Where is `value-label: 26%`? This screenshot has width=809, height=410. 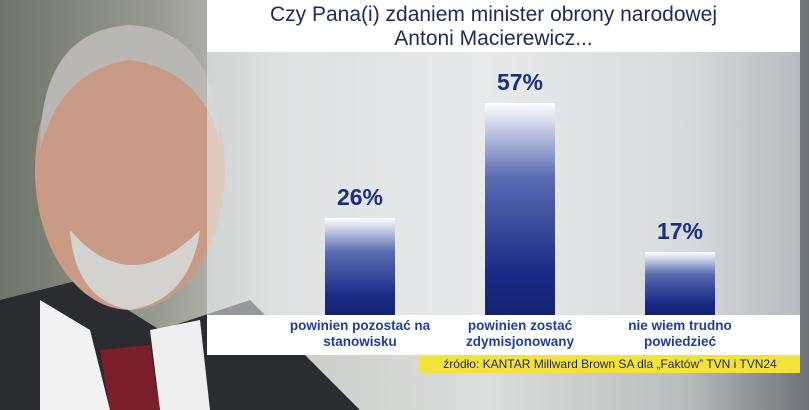 value-label: 26% is located at coordinates (360, 197).